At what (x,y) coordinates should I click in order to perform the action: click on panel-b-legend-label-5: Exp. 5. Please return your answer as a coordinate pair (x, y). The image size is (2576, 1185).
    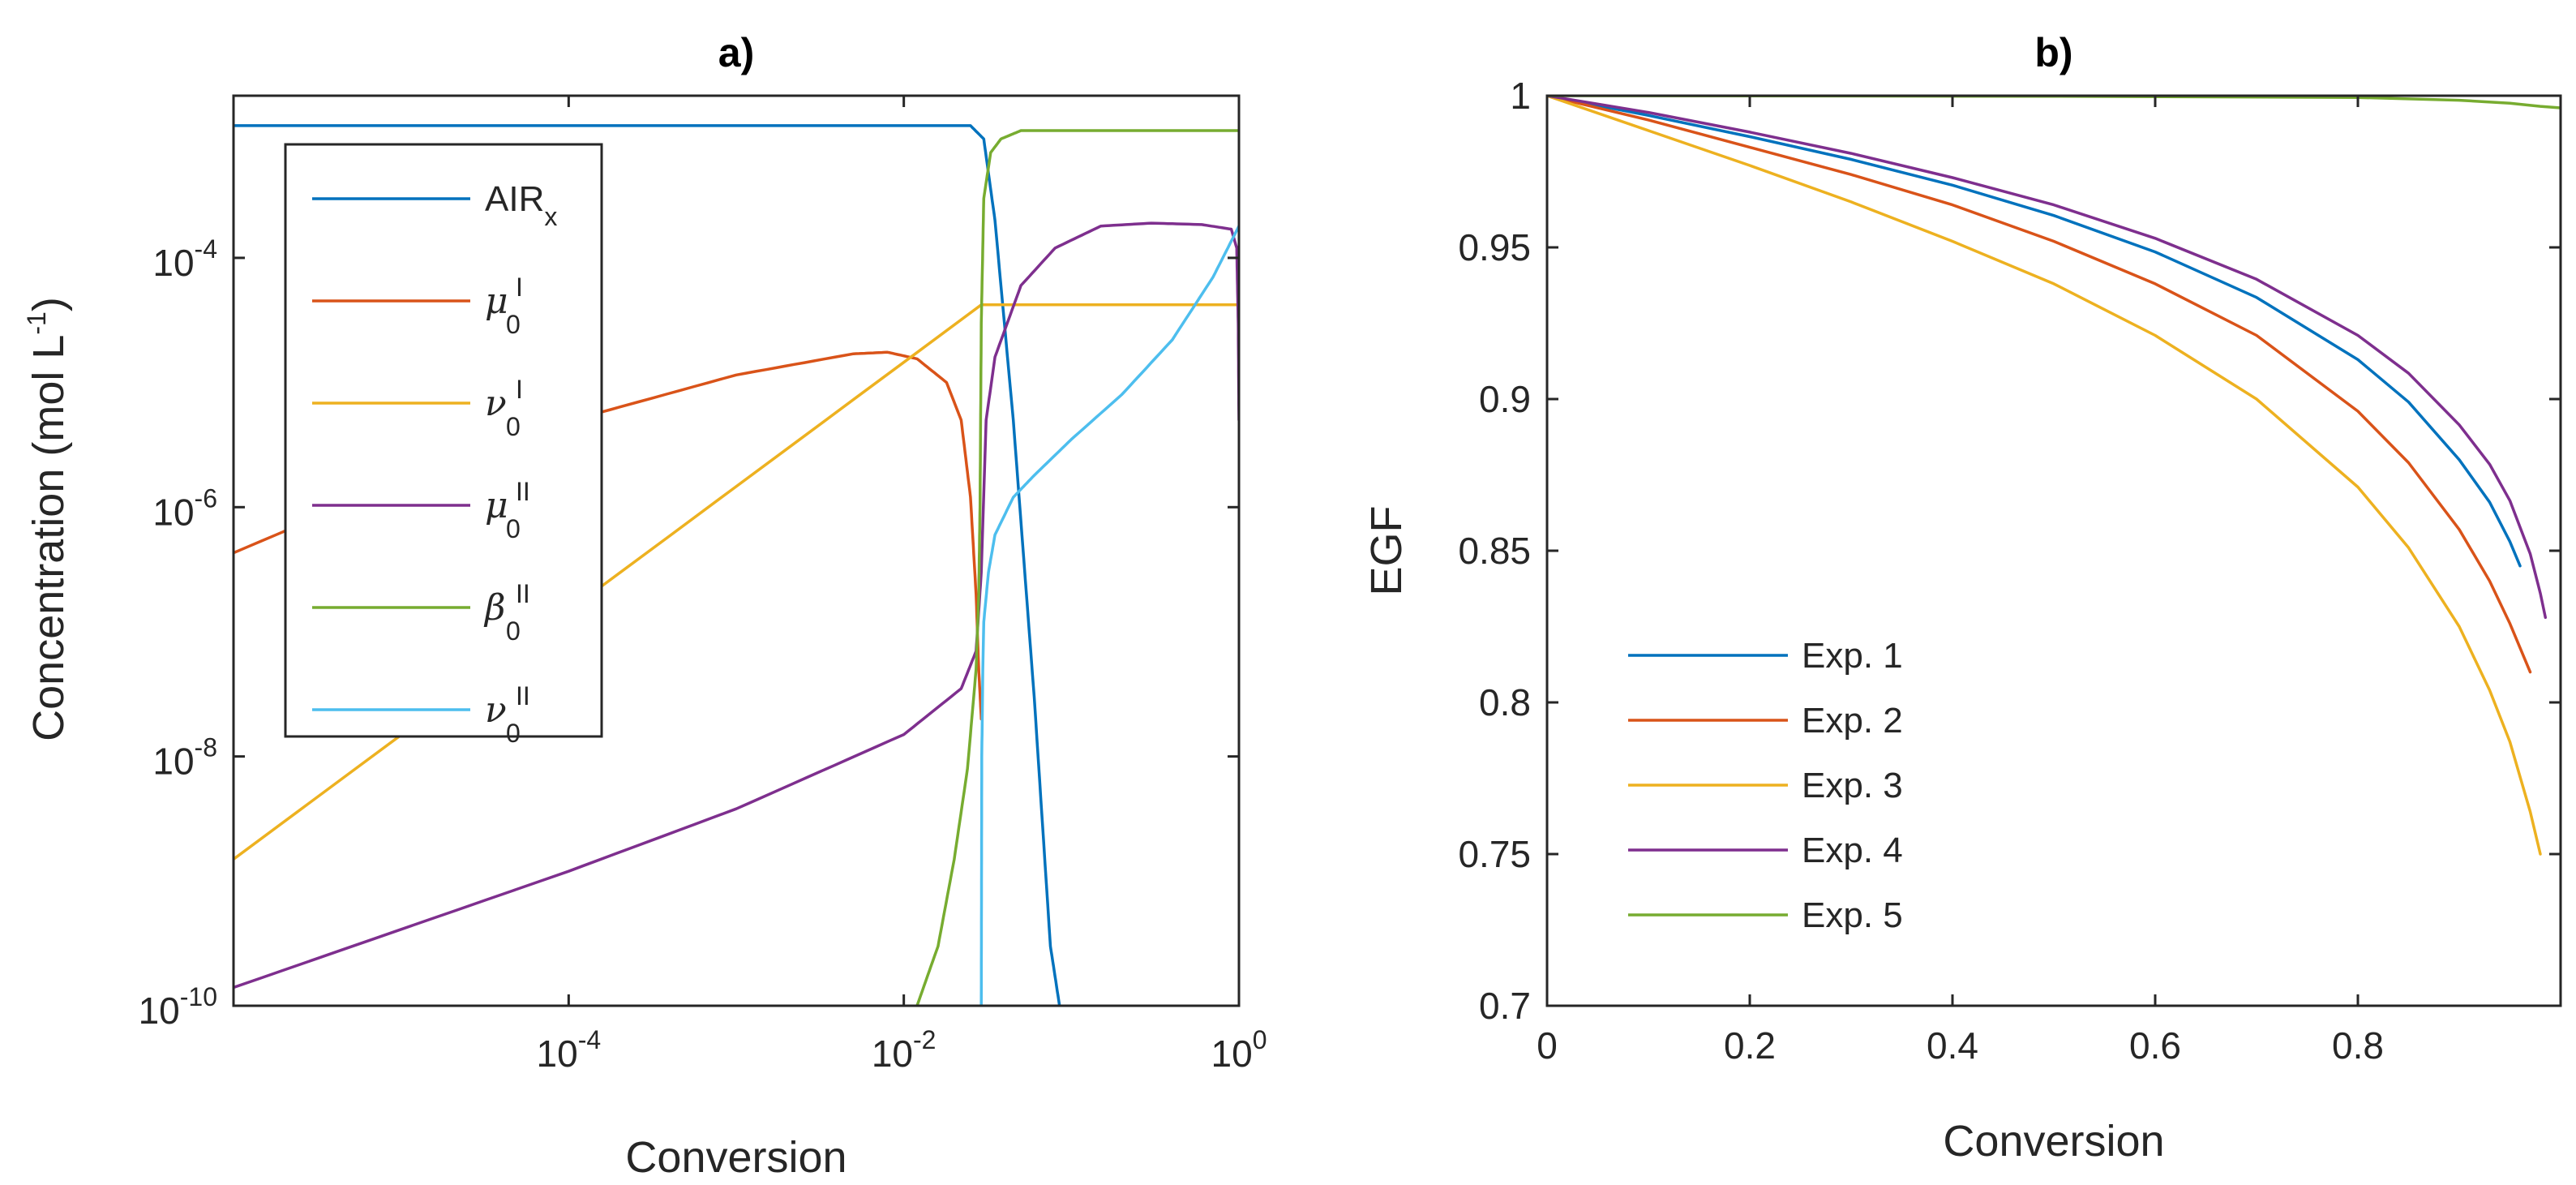
    Looking at the image, I should click on (1852, 915).